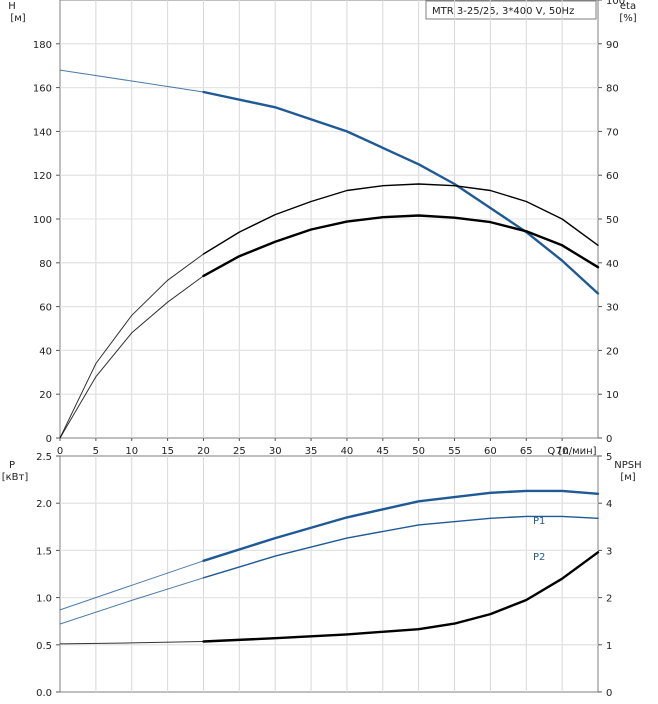 This screenshot has height=704, width=658. I want to click on right-tick-label: 10, so click(612, 395).